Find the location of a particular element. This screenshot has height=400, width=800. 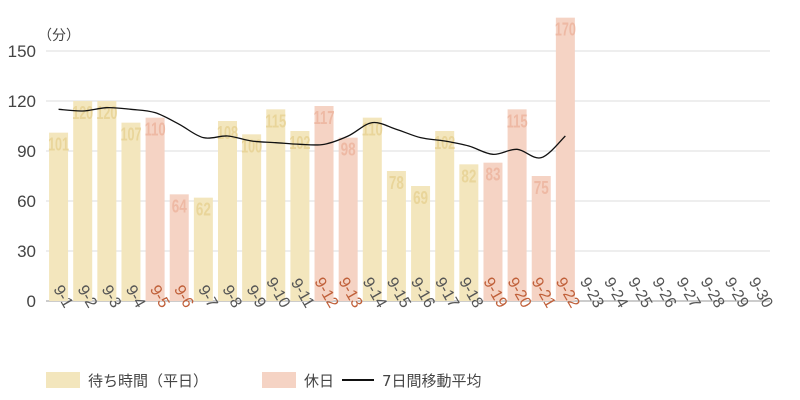

data-label: 83 is located at coordinates (492, 175).